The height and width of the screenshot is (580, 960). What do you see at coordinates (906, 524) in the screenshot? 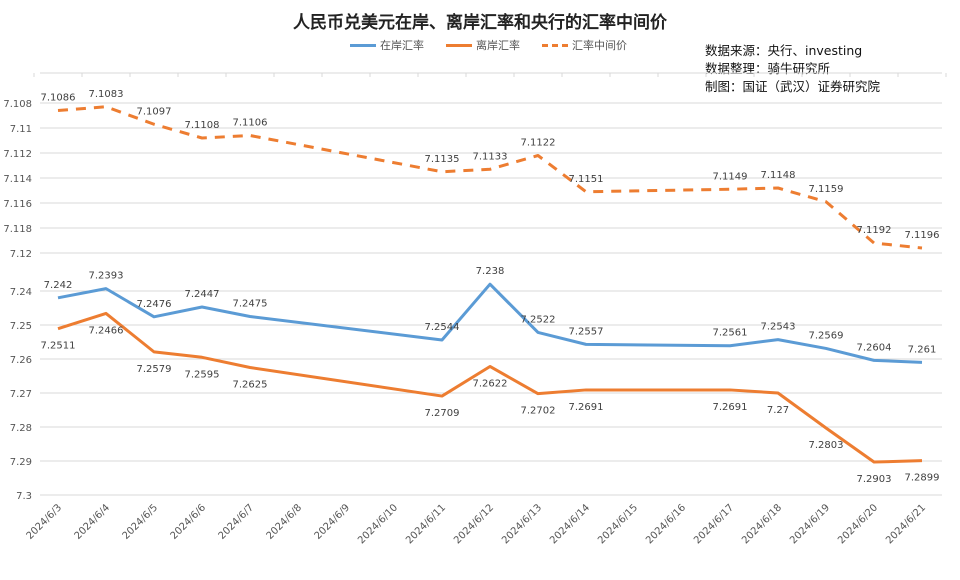
I see `x-tick-label: 2024/6/21` at bounding box center [906, 524].